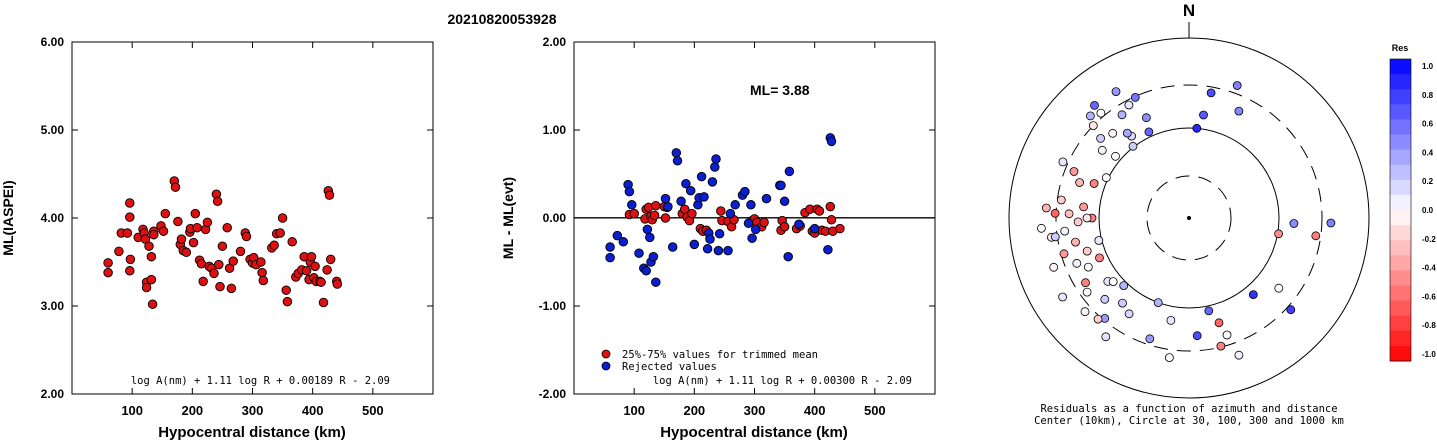 Image resolution: width=1437 pixels, height=441 pixels. What do you see at coordinates (694, 410) in the screenshot?
I see `x-tick-label: 200` at bounding box center [694, 410].